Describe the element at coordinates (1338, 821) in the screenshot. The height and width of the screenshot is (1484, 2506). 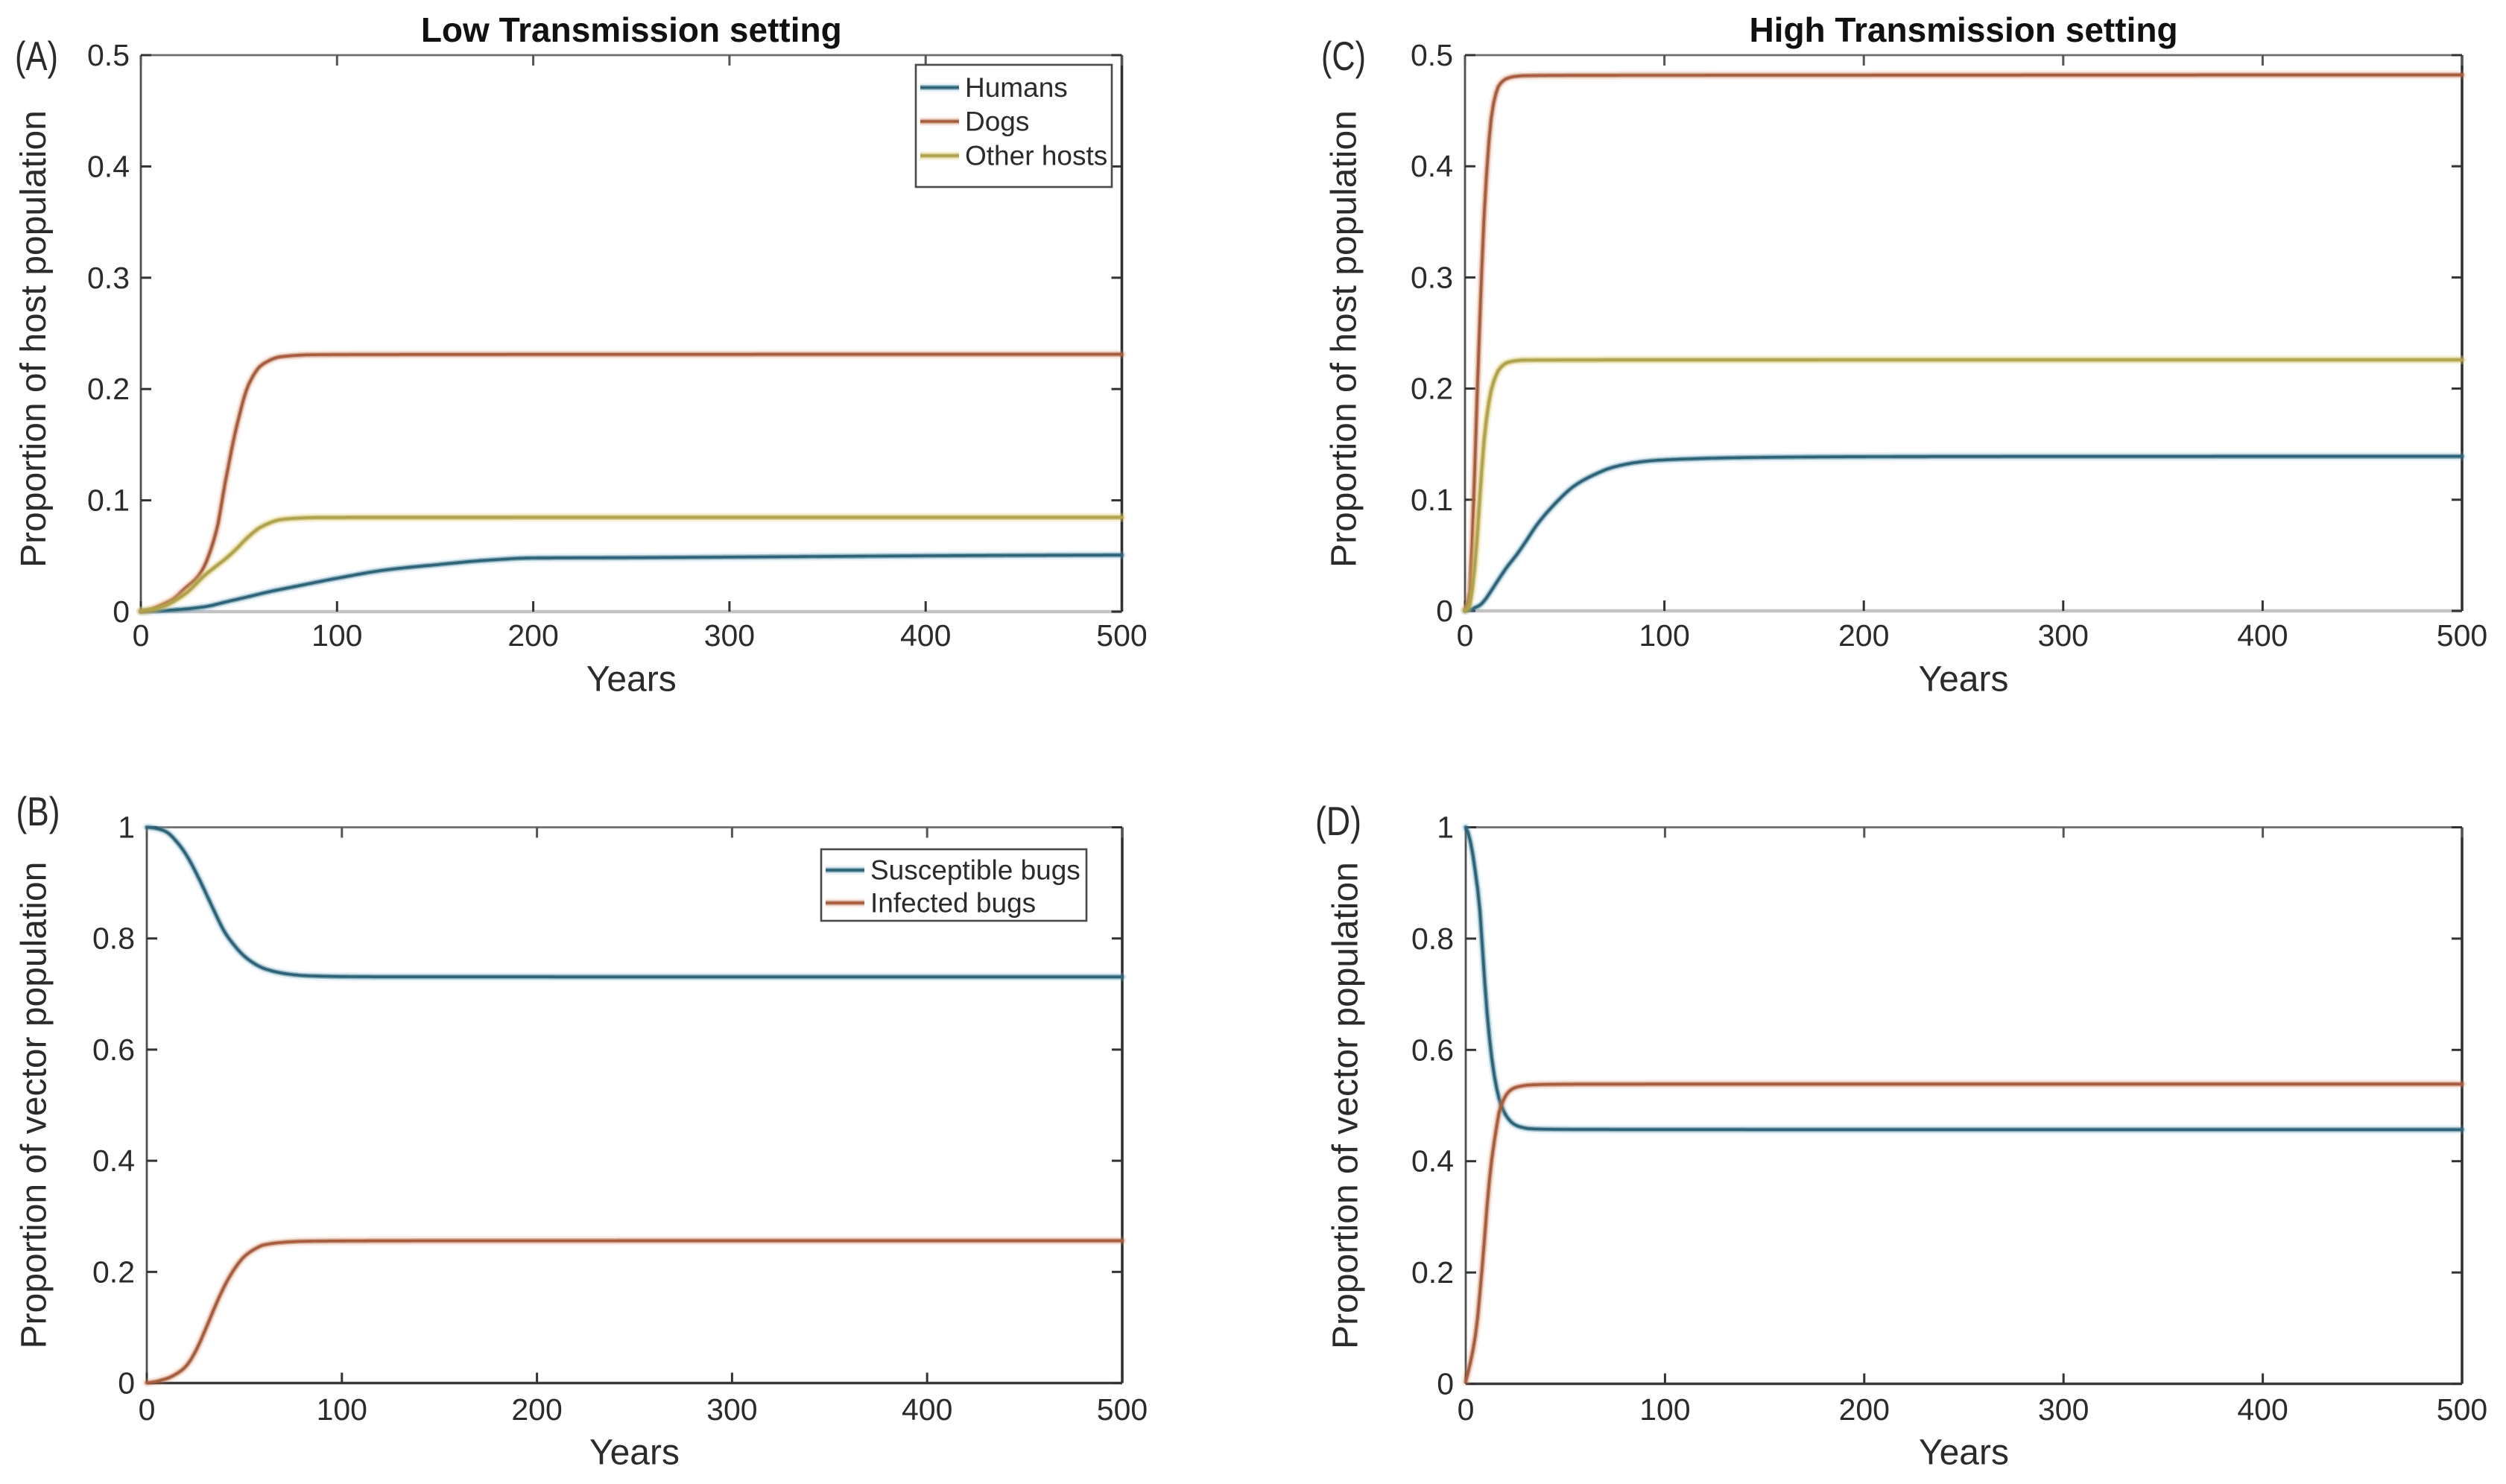
I see `svg-text: (D)` at that location.